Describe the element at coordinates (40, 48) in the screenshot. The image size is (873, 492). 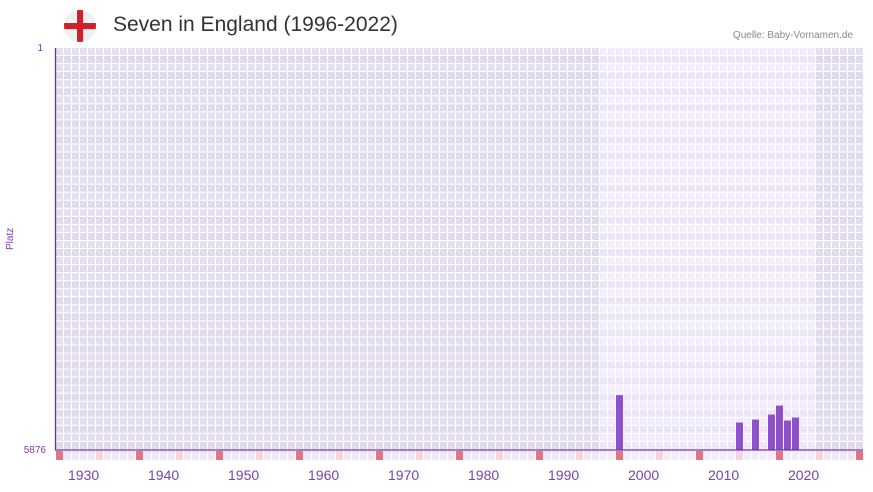
I see `y-tick-top: 1` at that location.